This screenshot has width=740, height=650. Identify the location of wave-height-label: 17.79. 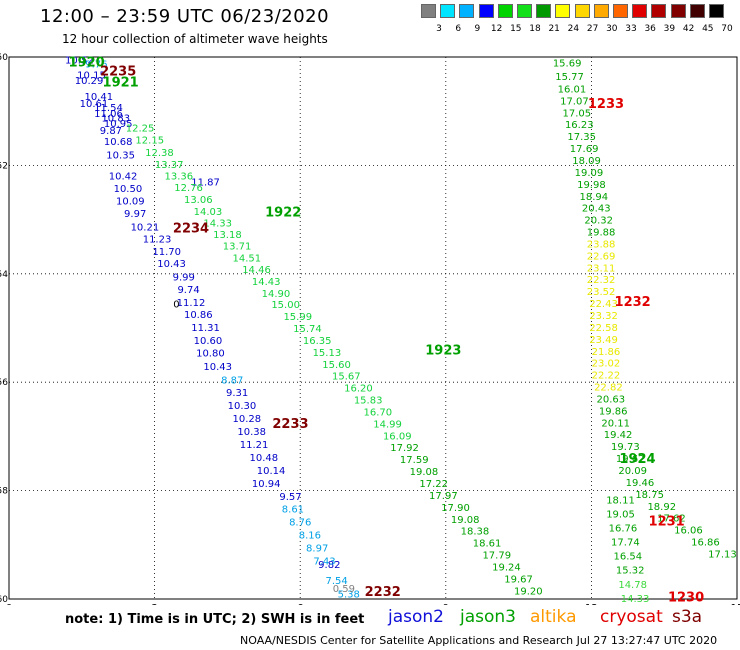
(496, 556).